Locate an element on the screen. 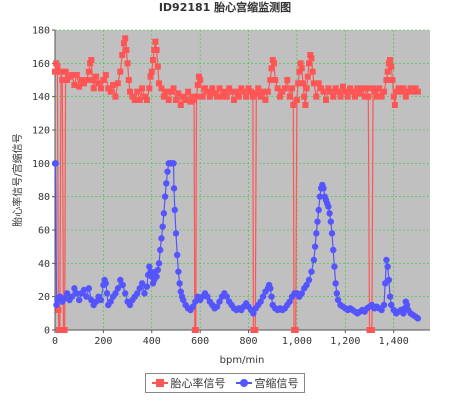 The image size is (450, 400). chart-title: ID92181 胎心宫缩监测图 is located at coordinates (225, 7).